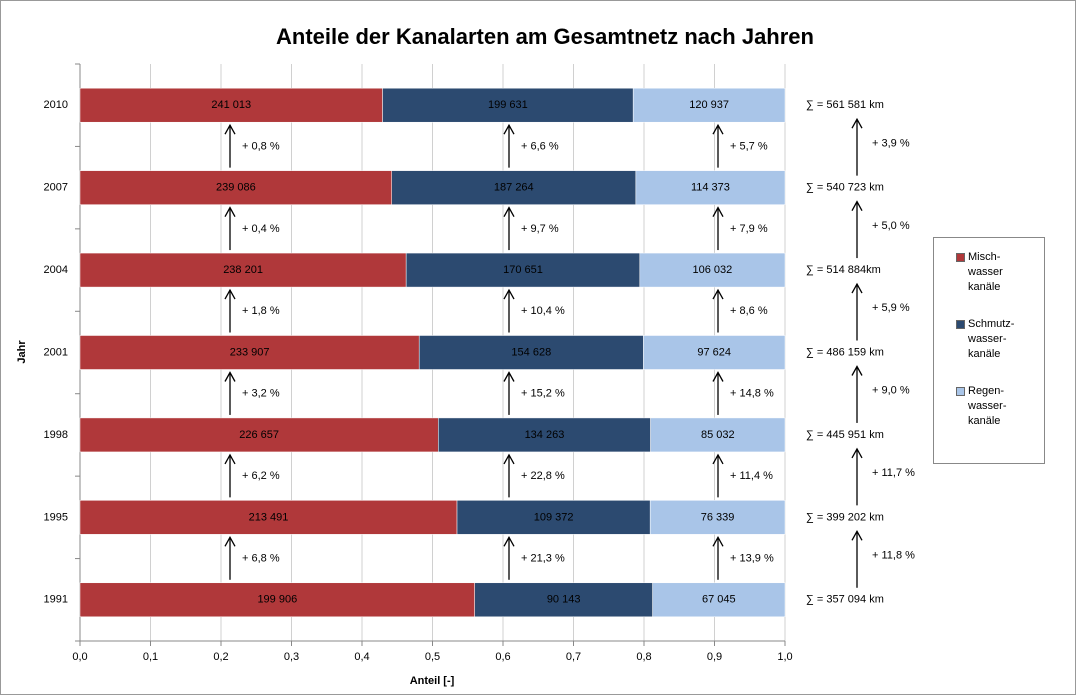 This screenshot has width=1076, height=695. What do you see at coordinates (540, 229) in the screenshot?
I see `change-label: + 9,7 %` at bounding box center [540, 229].